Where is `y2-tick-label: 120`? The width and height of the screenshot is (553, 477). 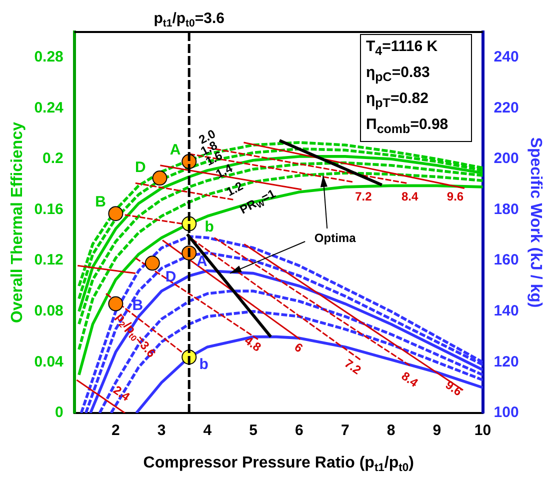
y2-tick-label: 120 is located at coordinates (506, 361).